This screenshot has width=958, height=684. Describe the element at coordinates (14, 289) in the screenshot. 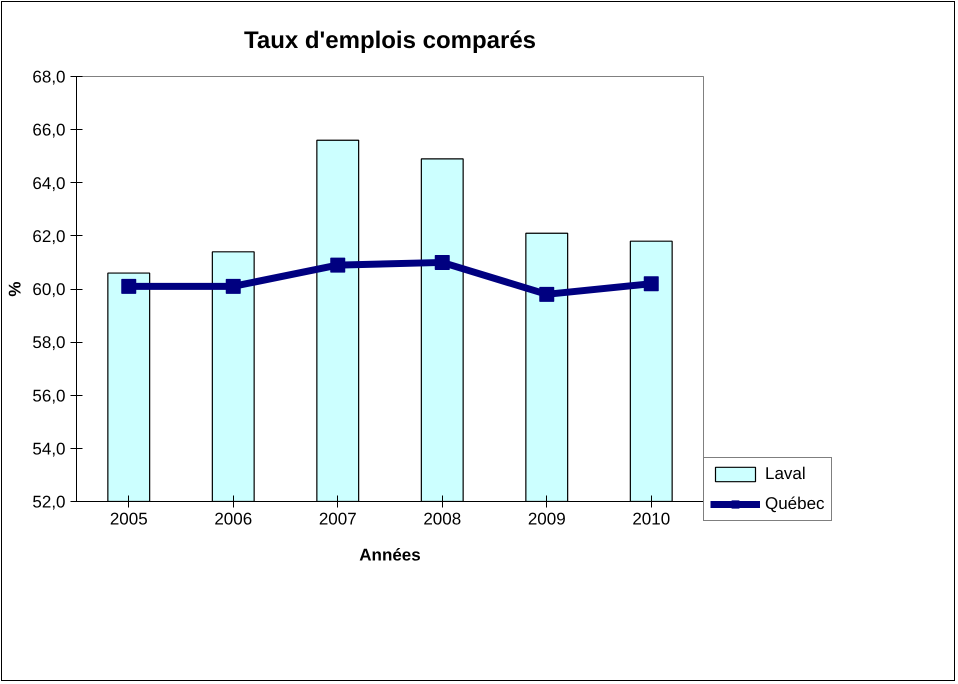

I see `y-axis-title: %` at that location.